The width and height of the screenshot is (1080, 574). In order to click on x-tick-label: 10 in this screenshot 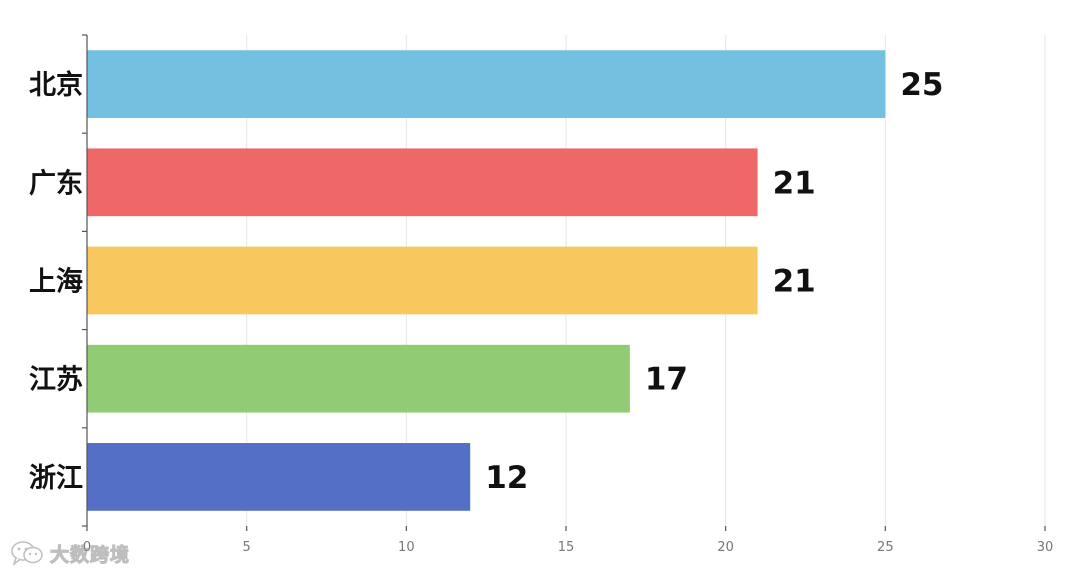, I will do `click(406, 547)`.